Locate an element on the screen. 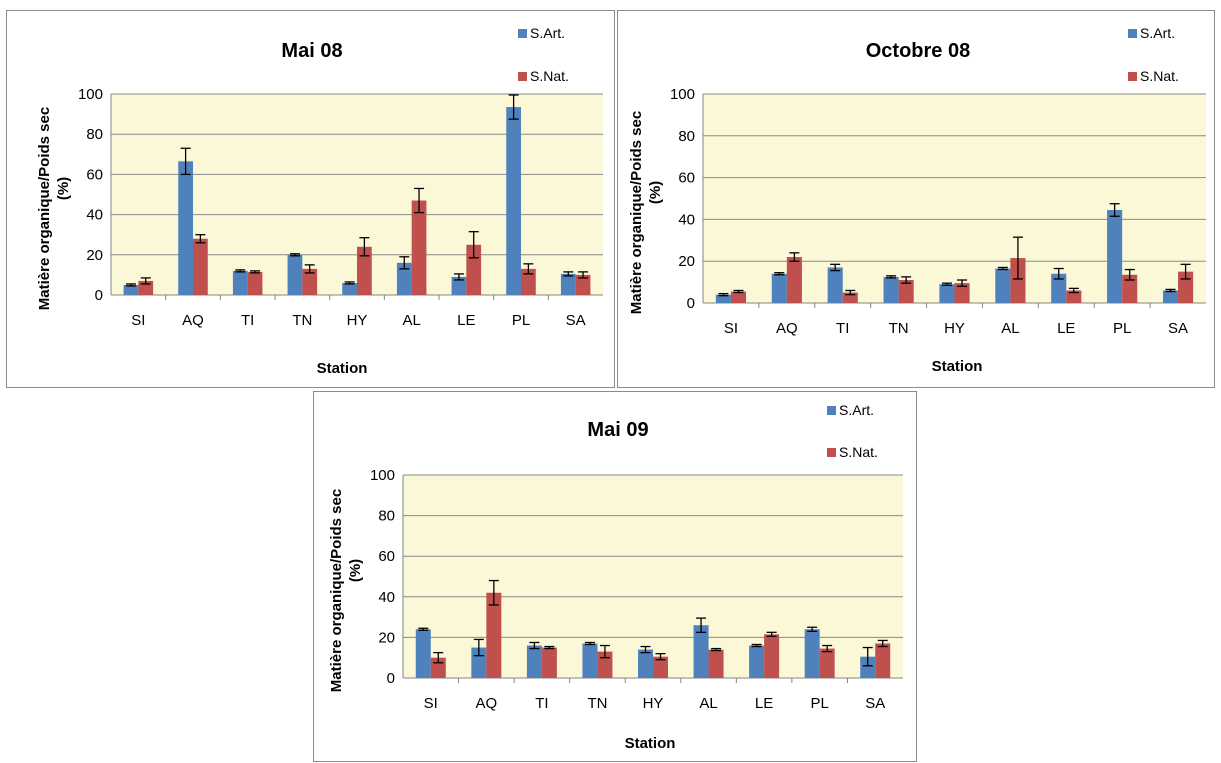 This screenshot has height=763, width=1221. plot-background is located at coordinates (954, 198).